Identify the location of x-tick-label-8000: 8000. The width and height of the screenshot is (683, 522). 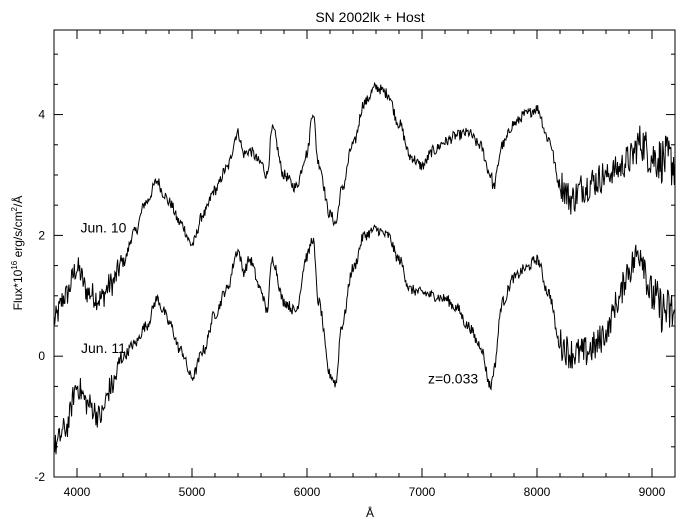
(537, 492).